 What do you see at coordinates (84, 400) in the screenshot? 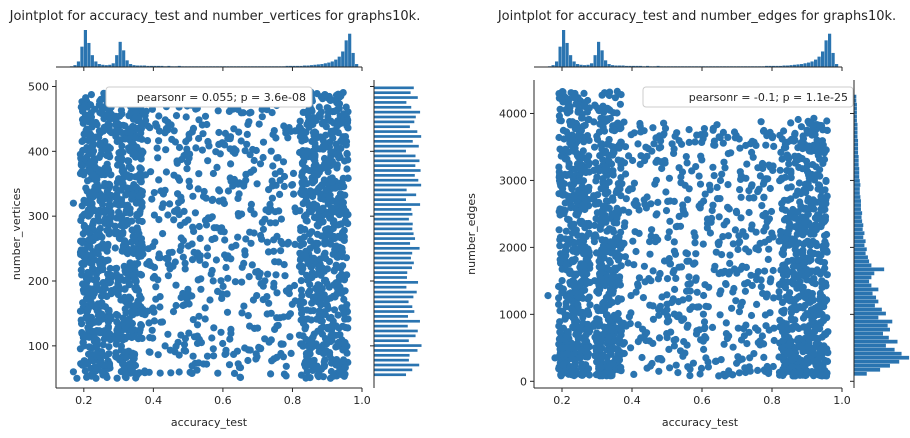
I see `x-tick-label: 0.2` at bounding box center [84, 400].